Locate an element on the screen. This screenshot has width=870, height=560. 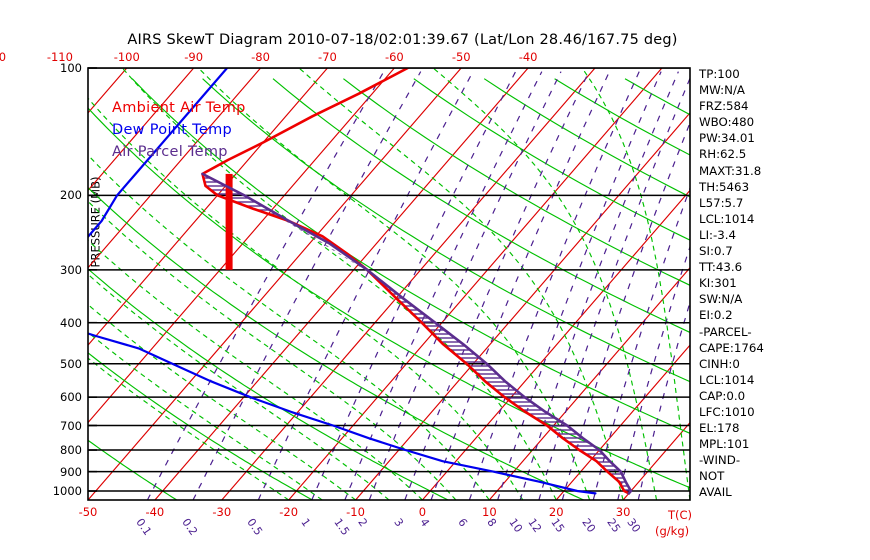
stat-line: MPL:101 is located at coordinates (724, 444).